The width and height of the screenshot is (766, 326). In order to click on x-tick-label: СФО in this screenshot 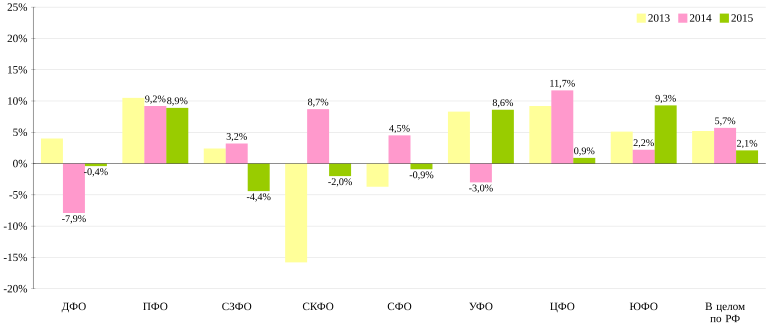, I will do `click(400, 306)`.